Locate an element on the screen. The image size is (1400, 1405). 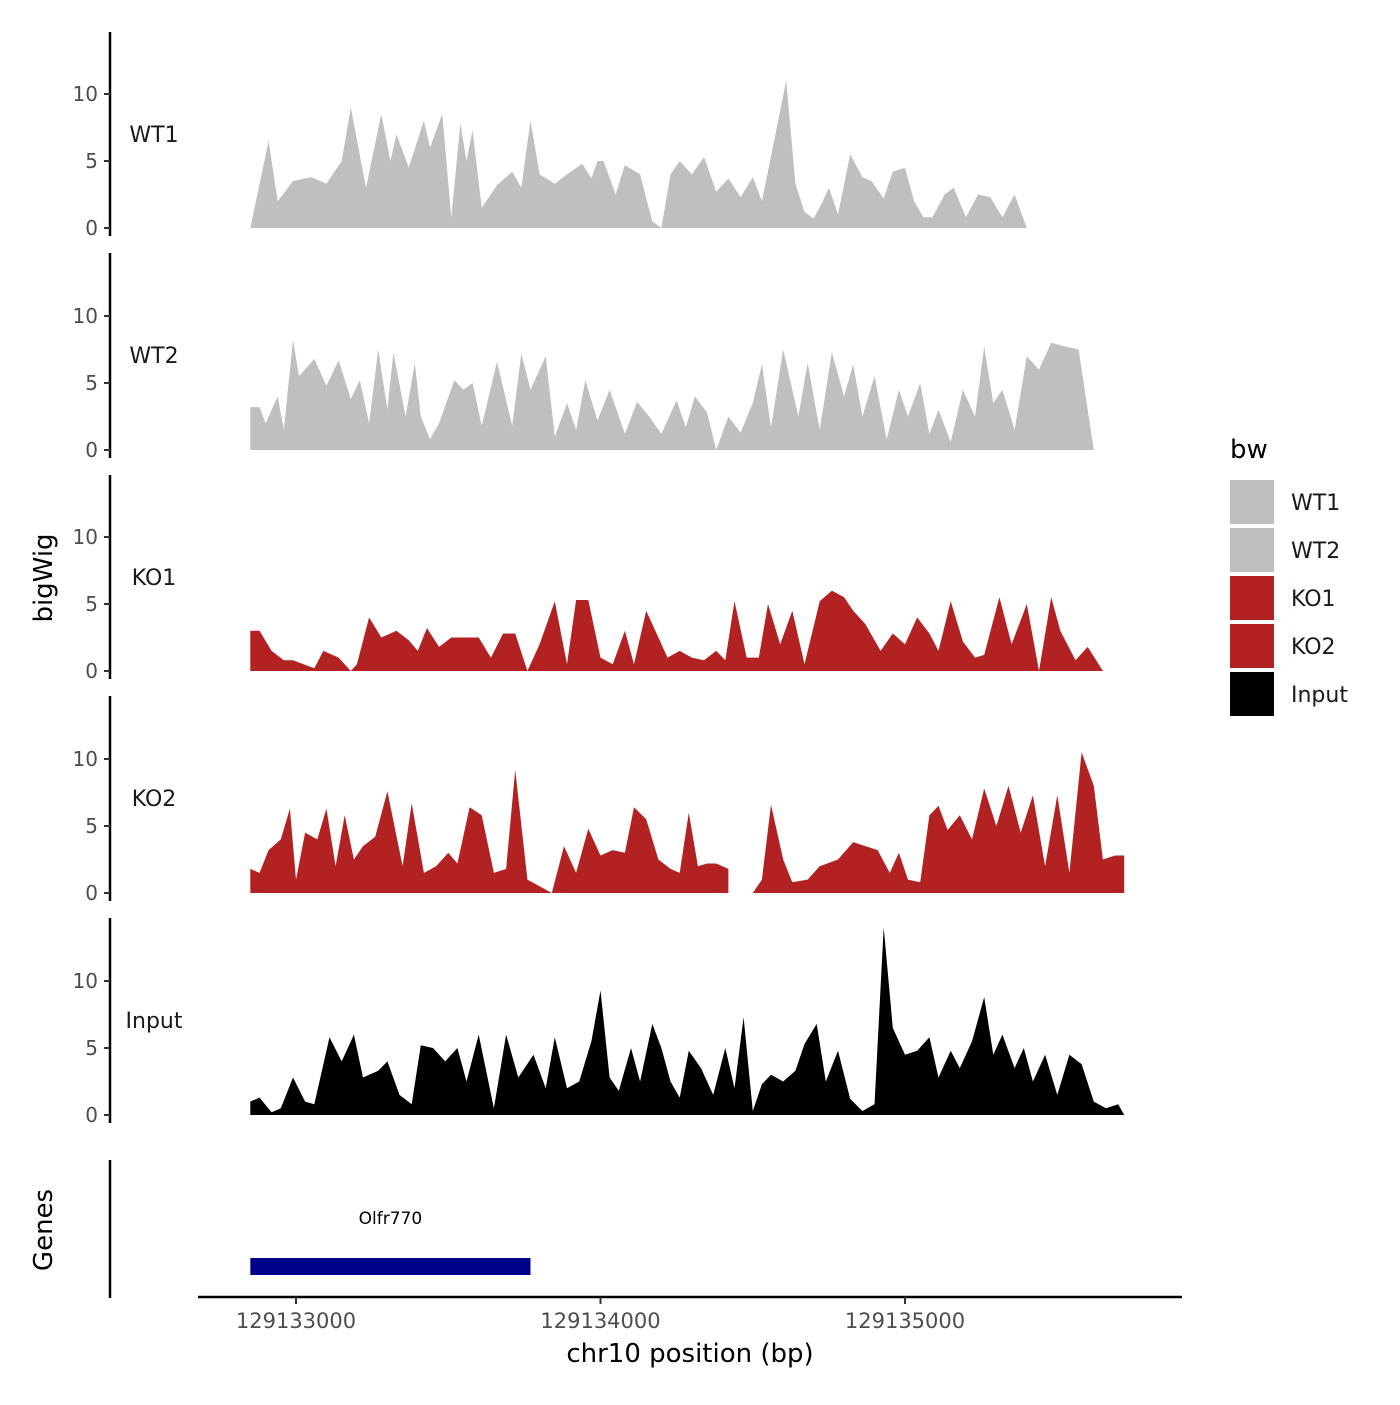
track-label: WT1 is located at coordinates (153, 135).